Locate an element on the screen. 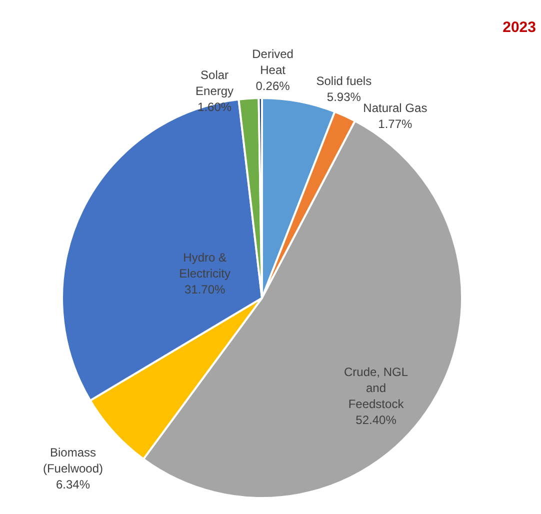 This screenshot has width=541, height=514. slice-label: Crude, NGL and Feedstock is located at coordinates (376, 388).